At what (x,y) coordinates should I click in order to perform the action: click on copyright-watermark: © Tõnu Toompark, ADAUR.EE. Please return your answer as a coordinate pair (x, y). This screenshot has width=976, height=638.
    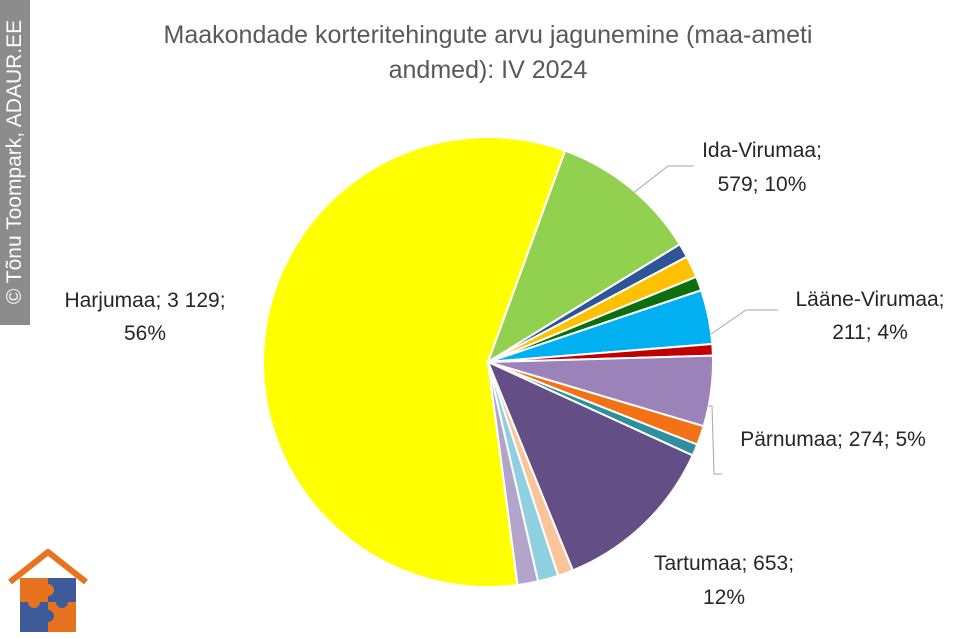
    Looking at the image, I should click on (15, 162).